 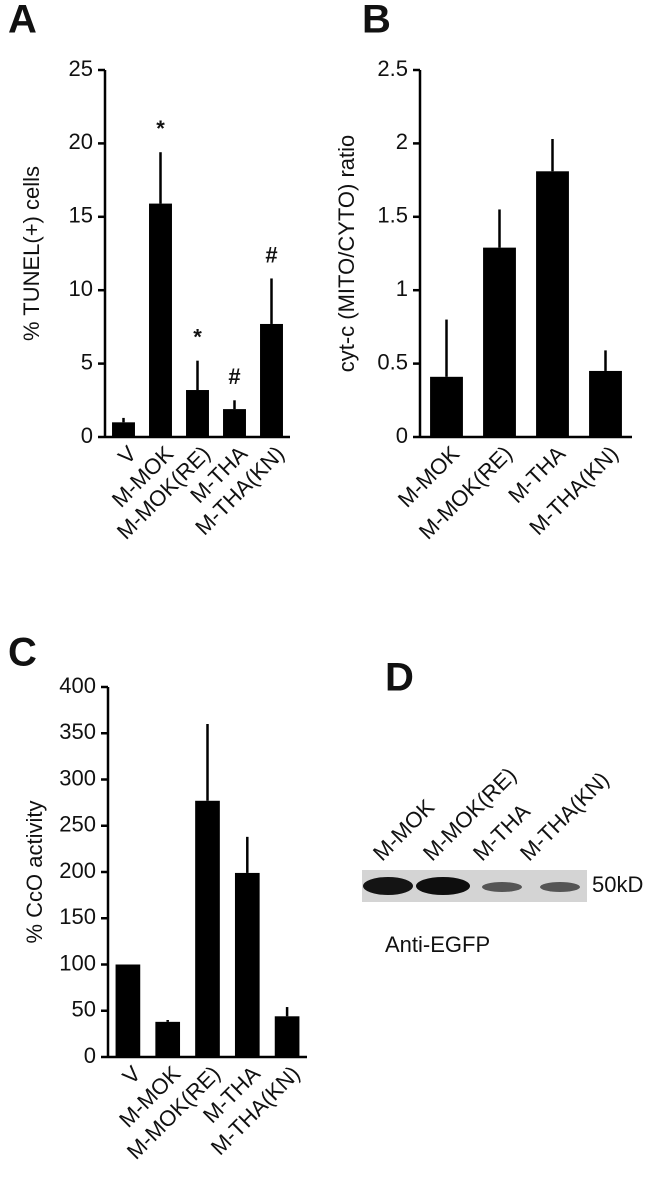 What do you see at coordinates (87, 361) in the screenshot?
I see `y-tick-label: 5` at bounding box center [87, 361].